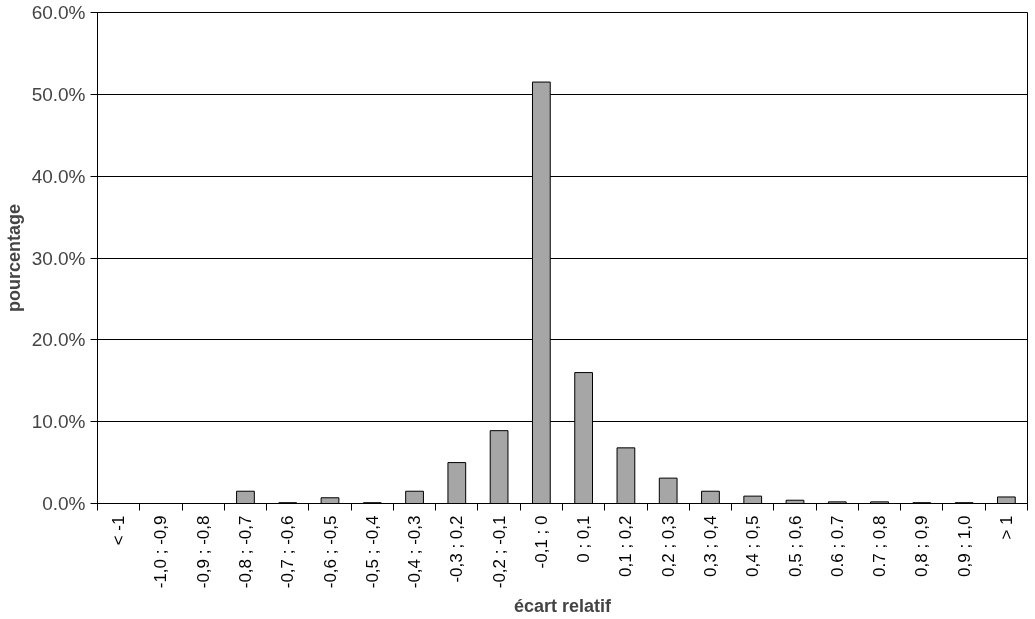 The width and height of the screenshot is (1035, 619). Describe the element at coordinates (372, 552) in the screenshot. I see `x-tick-label: -0,5 ; -0,4` at that location.